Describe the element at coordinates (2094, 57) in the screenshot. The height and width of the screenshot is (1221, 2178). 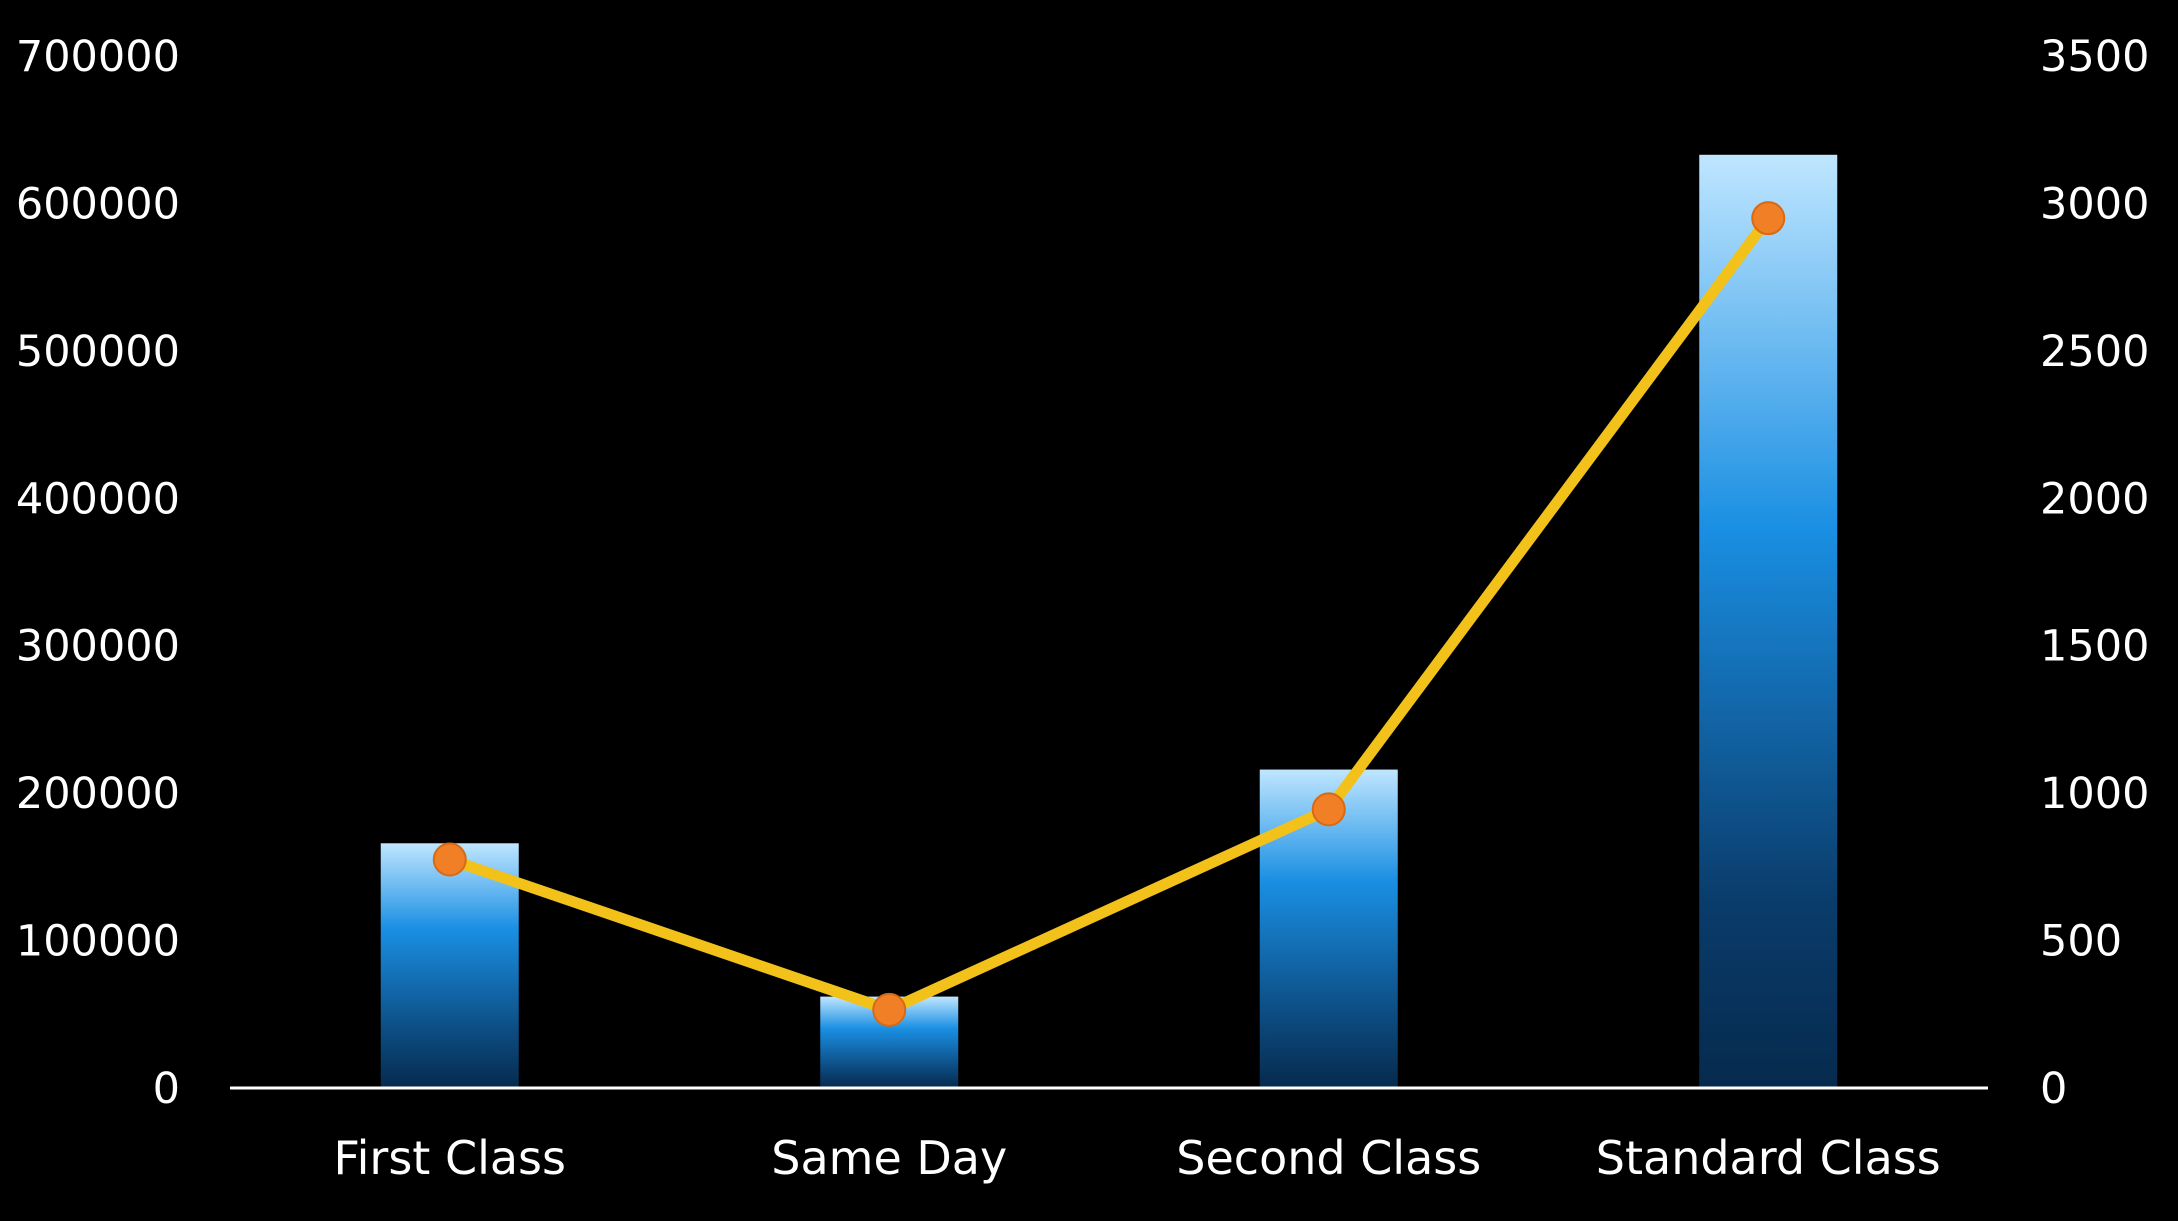
I see `right-tick-label: 3500` at that location.